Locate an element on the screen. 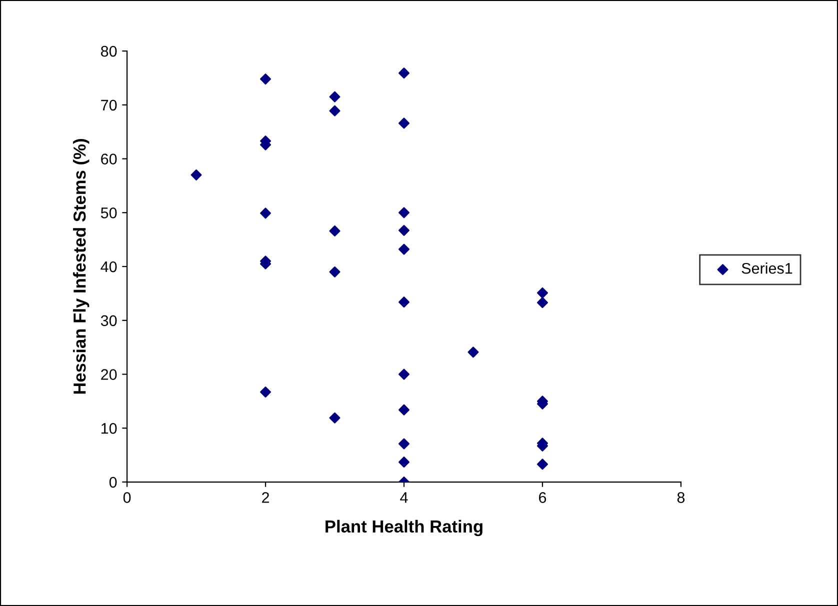  y-tick-label: 0 is located at coordinates (113, 482).